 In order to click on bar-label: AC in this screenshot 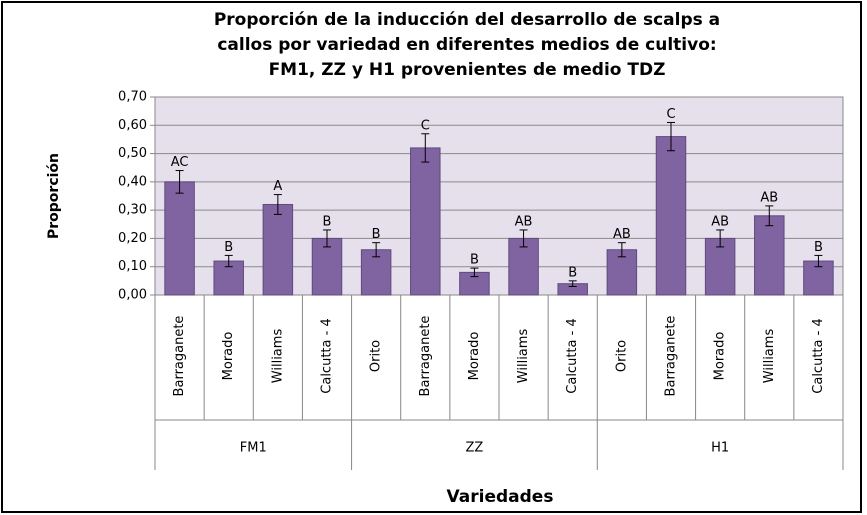, I will do `click(180, 162)`.